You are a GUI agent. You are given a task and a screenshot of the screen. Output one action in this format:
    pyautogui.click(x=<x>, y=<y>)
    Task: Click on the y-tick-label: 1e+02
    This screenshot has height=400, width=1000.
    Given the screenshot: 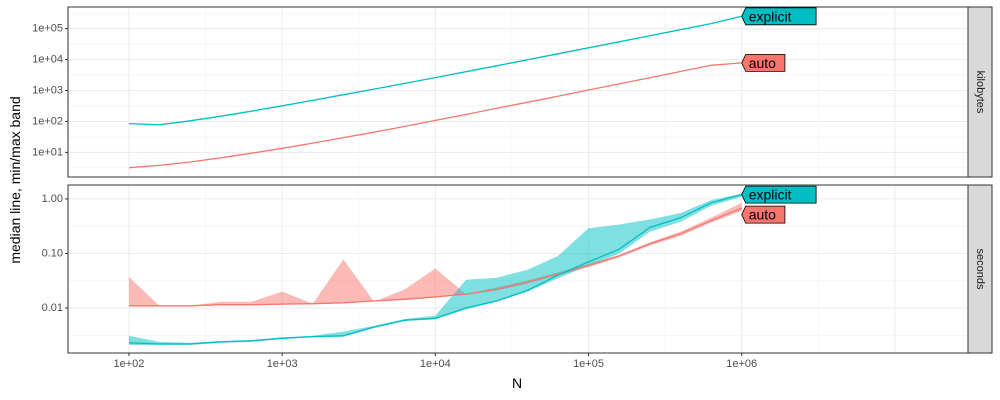 What is the action you would take?
    pyautogui.click(x=47, y=121)
    